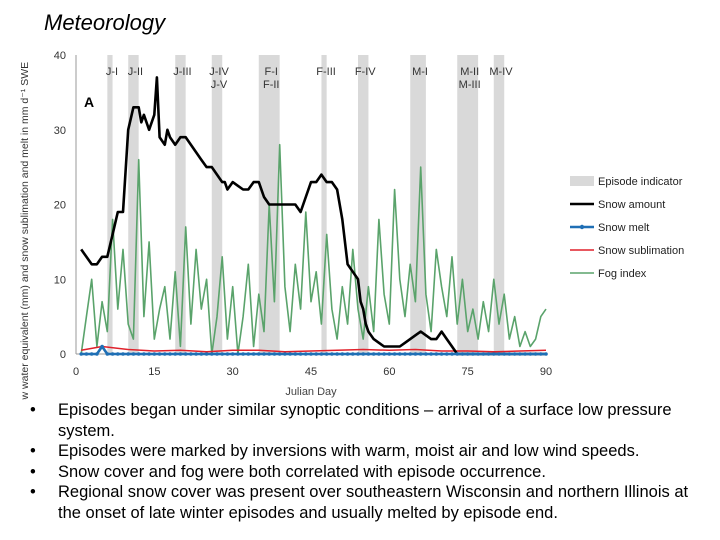 This screenshot has height=540, width=720. What do you see at coordinates (326, 72) in the screenshot?
I see `episode-label: F-III` at bounding box center [326, 72].